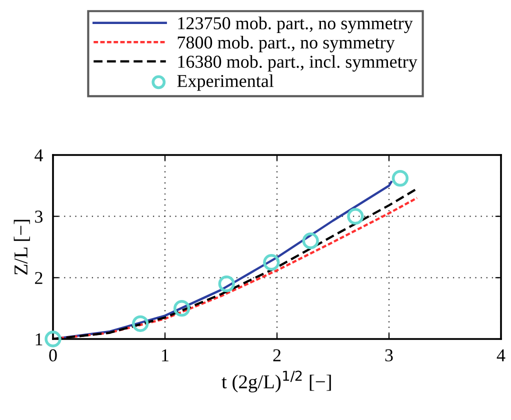 This screenshot has height=420, width=511. What do you see at coordinates (286, 44) in the screenshot?
I see `legend-label: 7800 mob. part., no symmetry` at bounding box center [286, 44].